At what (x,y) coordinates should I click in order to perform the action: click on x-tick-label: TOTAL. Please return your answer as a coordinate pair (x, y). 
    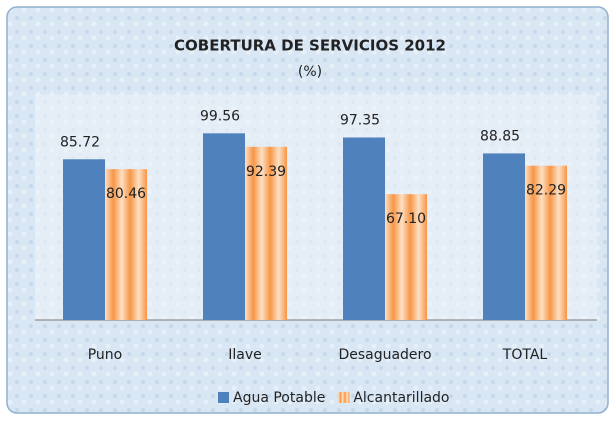
    Looking at the image, I should click on (525, 355).